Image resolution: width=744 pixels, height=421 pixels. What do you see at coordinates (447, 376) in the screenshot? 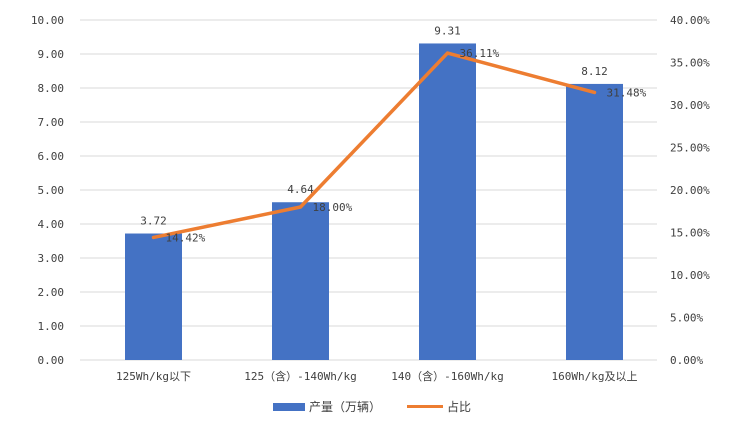
I see `category-label: 140（含）-160Wh/kg` at bounding box center [447, 376].